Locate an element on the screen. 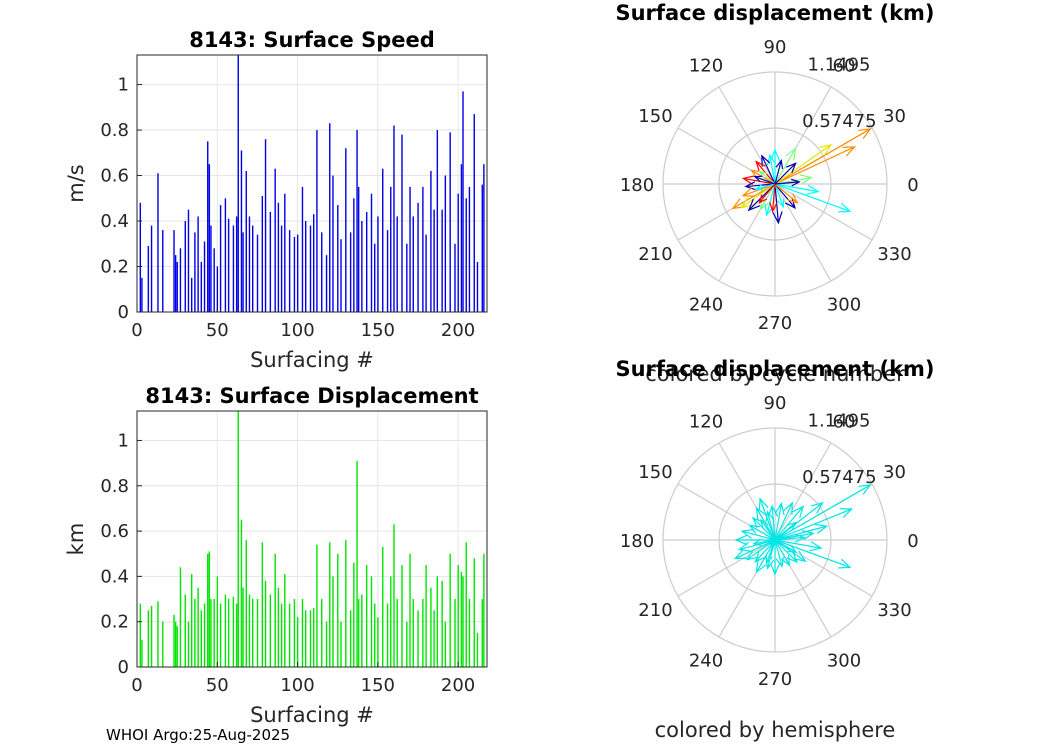 The width and height of the screenshot is (1050, 750). angle-label: 240 is located at coordinates (706, 305).